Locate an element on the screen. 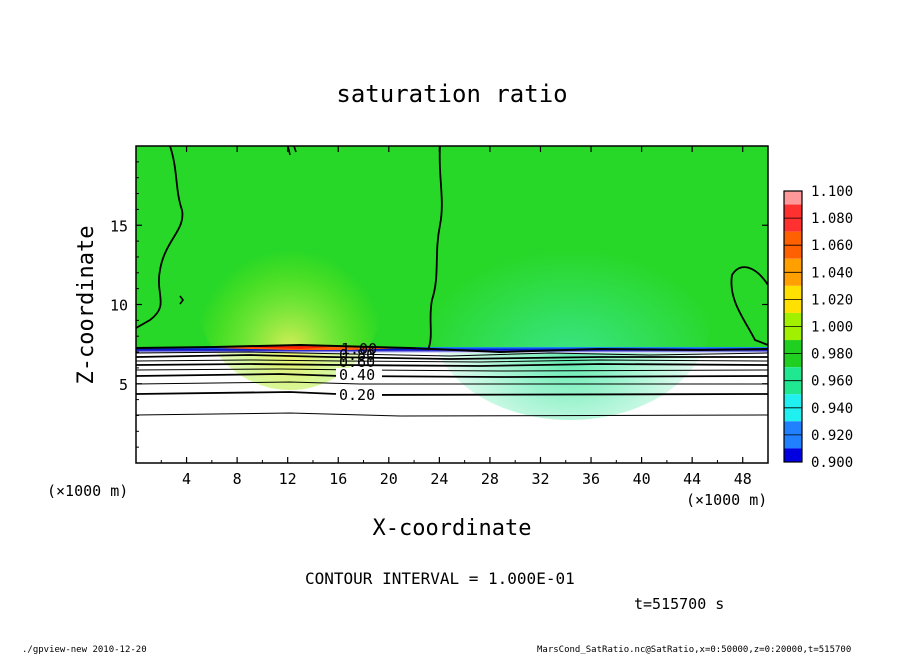  y-tick-label: 10 is located at coordinates (119, 306).